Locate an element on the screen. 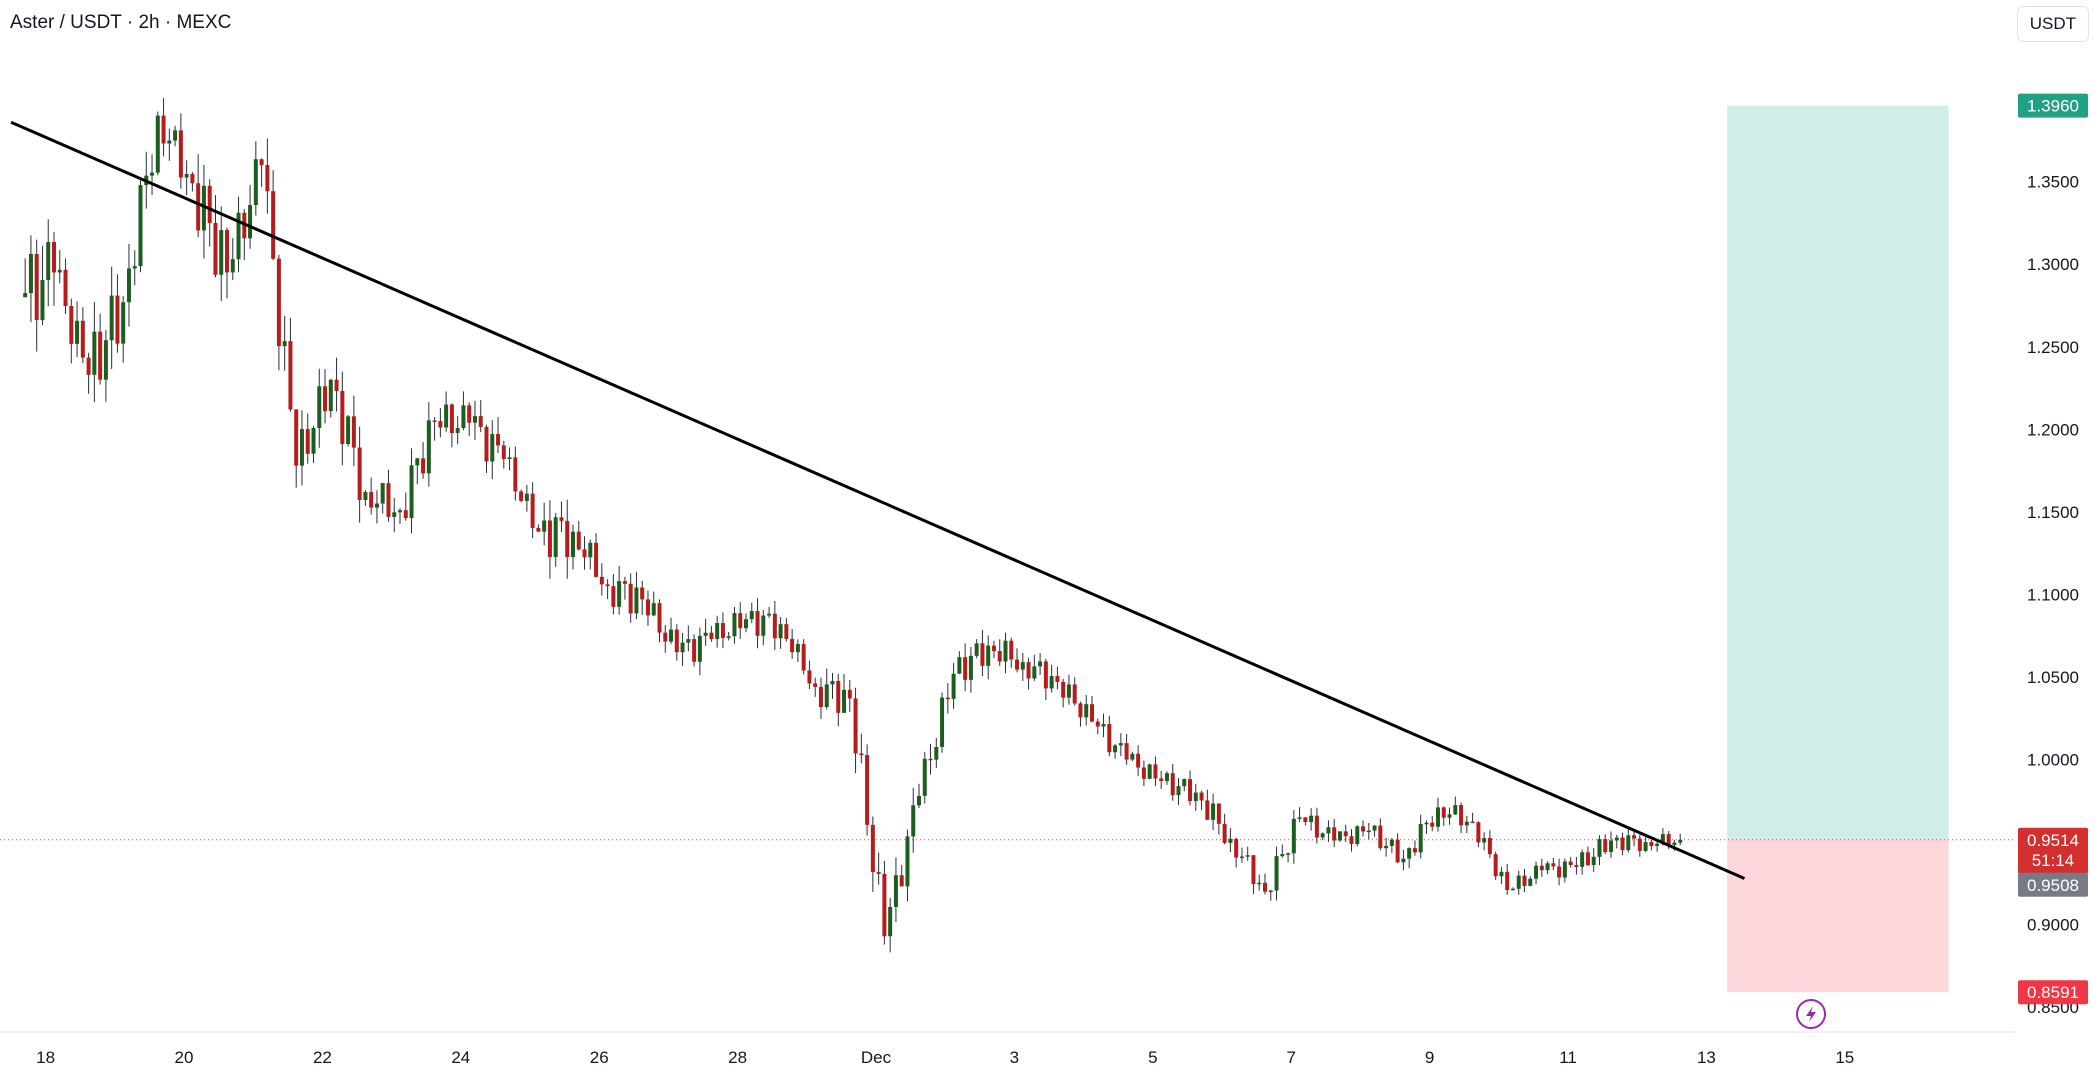 This screenshot has width=2099, height=1076. target-price-tag: 1.3960 is located at coordinates (2053, 105).